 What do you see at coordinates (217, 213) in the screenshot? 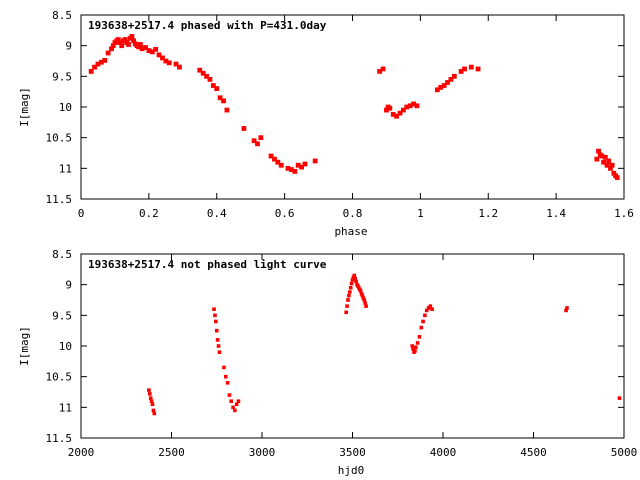
I see `x-tick-label: 0.4` at bounding box center [217, 213].